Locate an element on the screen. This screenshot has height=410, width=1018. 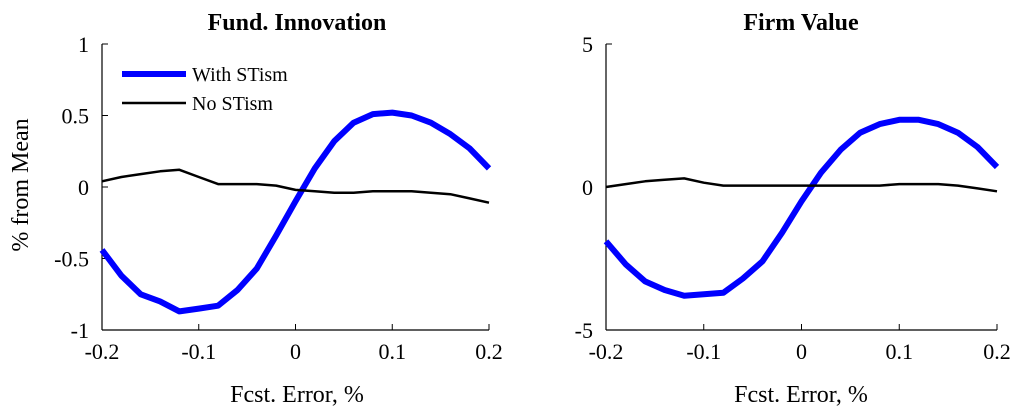
y-tick-label: -1 is located at coordinates (80, 330).